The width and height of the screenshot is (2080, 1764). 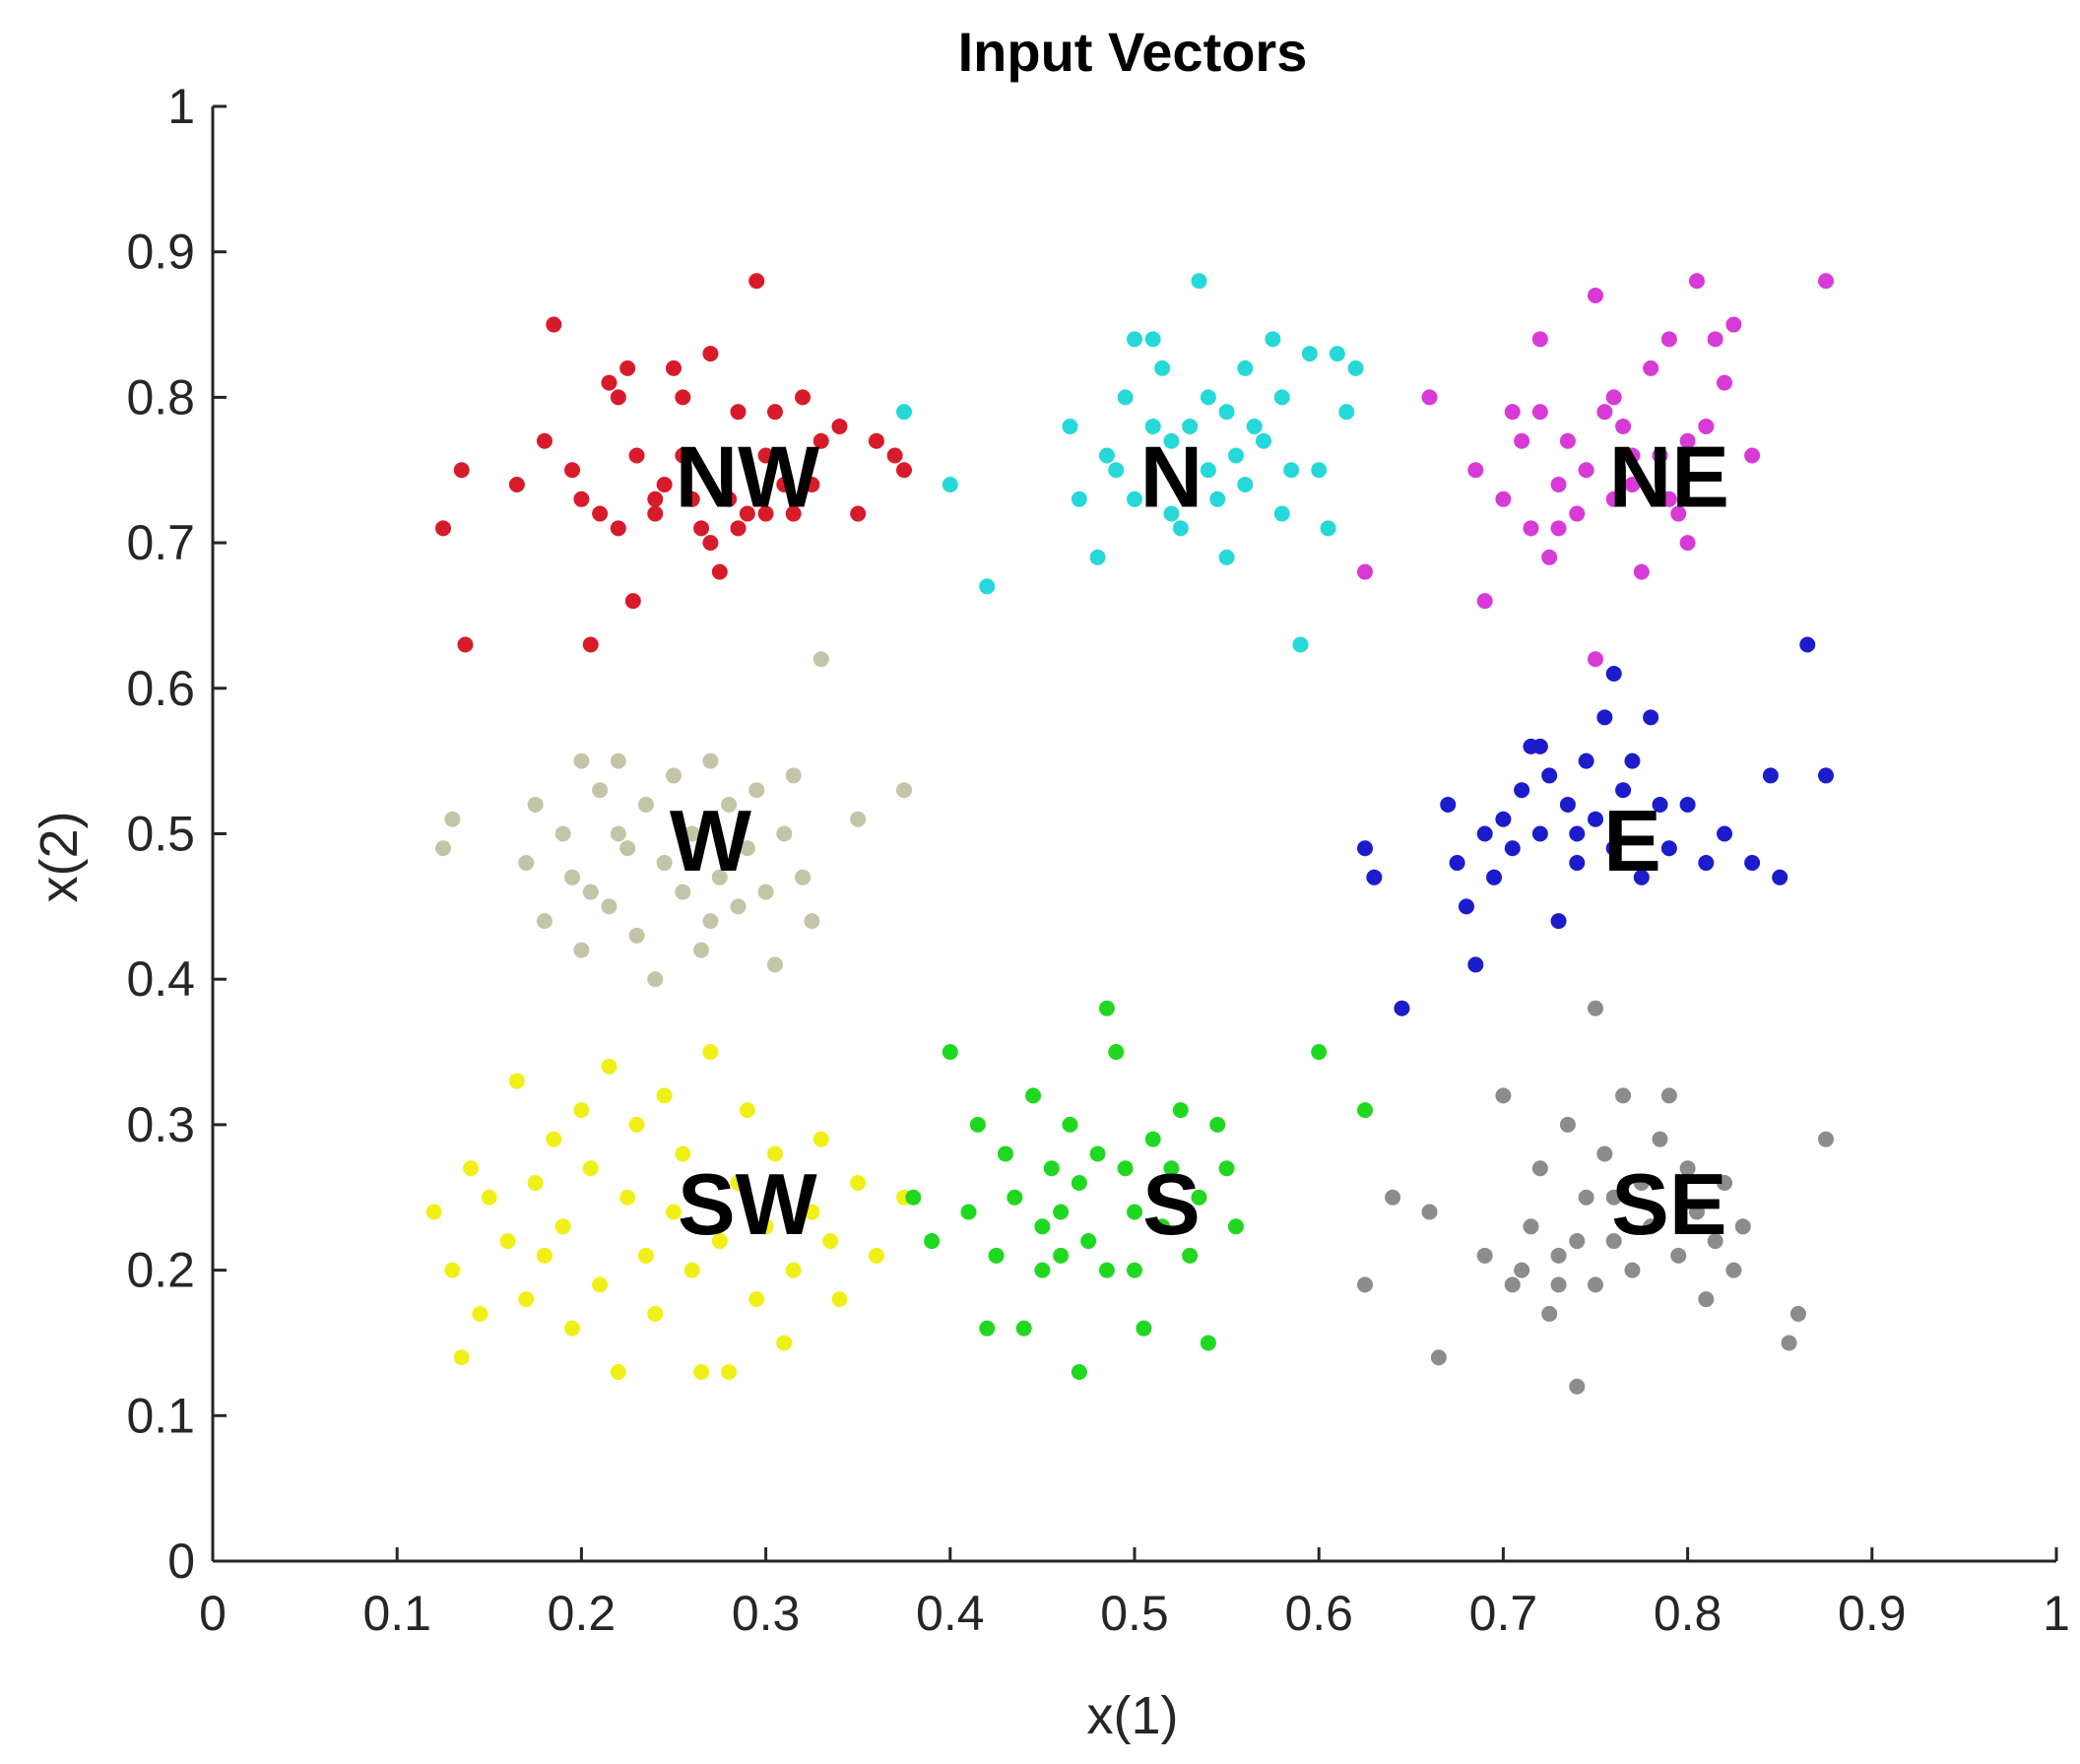 I want to click on y-tick-label: 0.2, so click(x=160, y=1271).